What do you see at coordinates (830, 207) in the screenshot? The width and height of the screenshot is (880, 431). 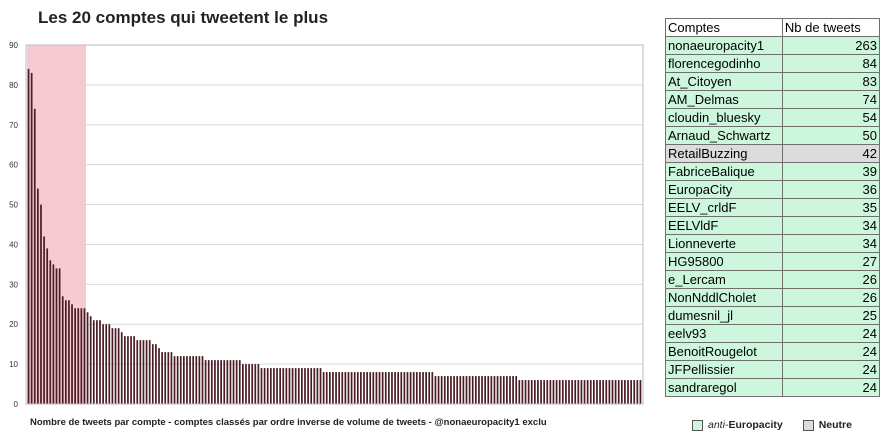 I see `tweet-count: 35` at bounding box center [830, 207].